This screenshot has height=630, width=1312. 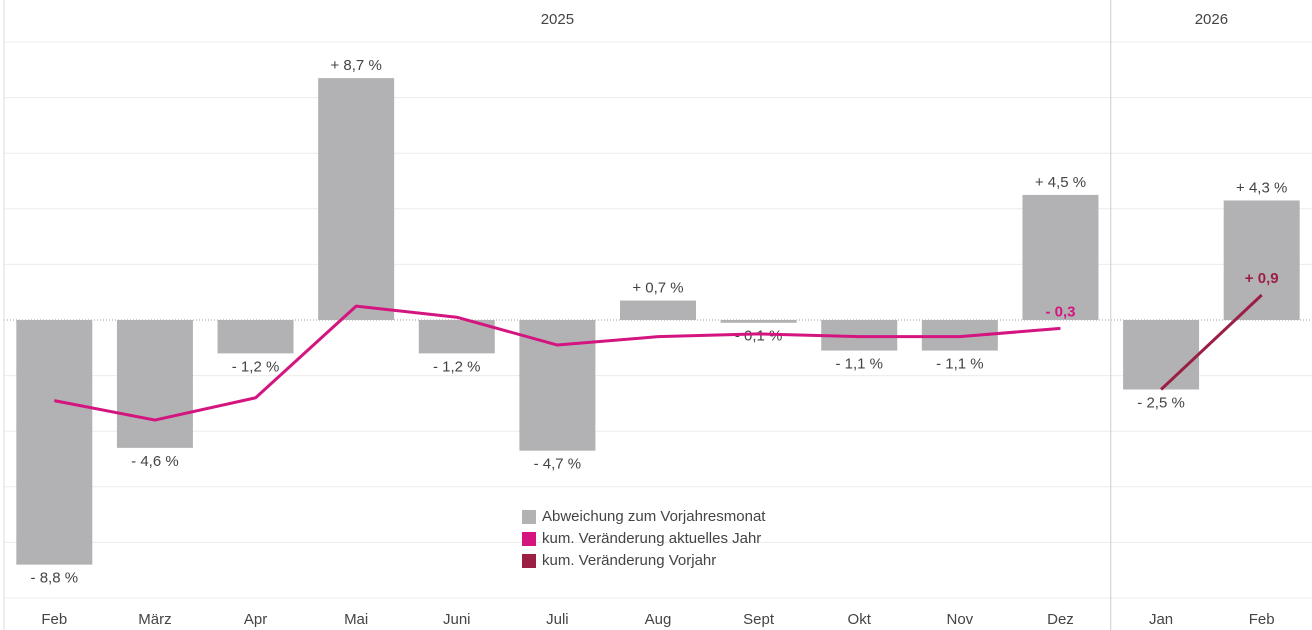 What do you see at coordinates (657, 288) in the screenshot?
I see `bar-value-label: + 0,7 %` at bounding box center [657, 288].